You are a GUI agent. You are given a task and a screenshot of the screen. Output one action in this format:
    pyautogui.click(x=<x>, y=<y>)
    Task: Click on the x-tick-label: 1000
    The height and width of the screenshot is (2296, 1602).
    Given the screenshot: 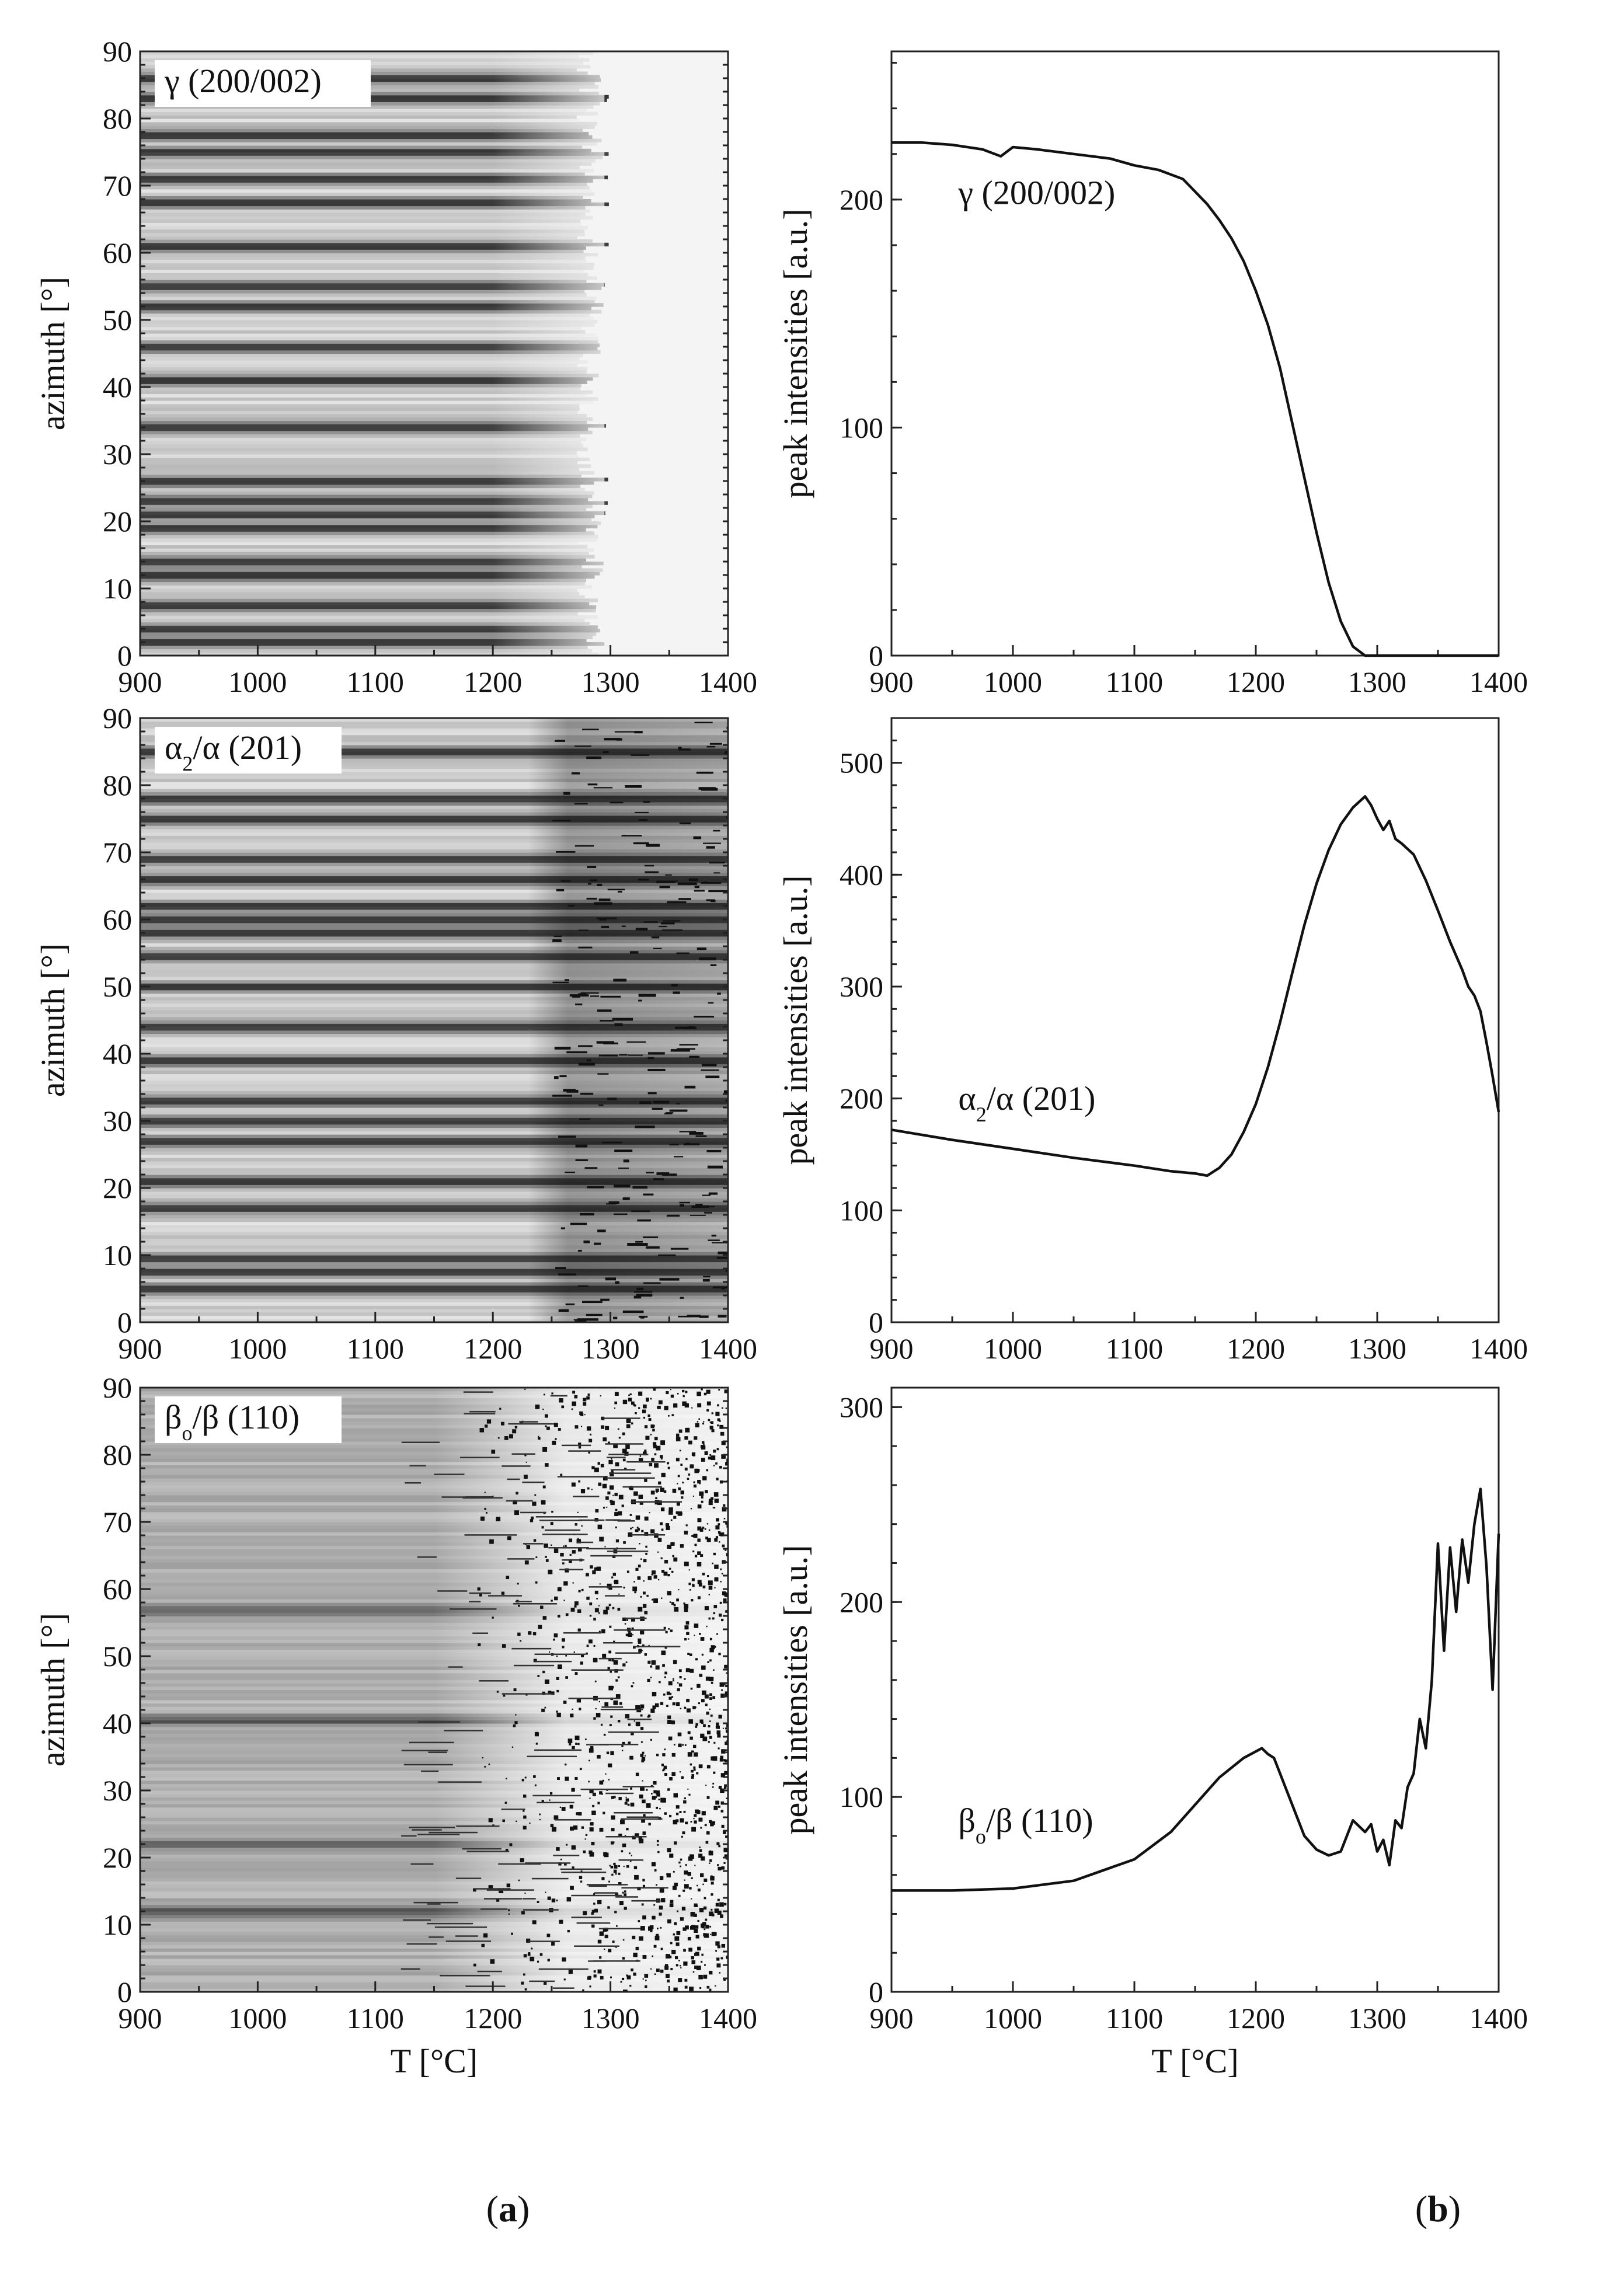 What is the action you would take?
    pyautogui.click(x=1013, y=1349)
    